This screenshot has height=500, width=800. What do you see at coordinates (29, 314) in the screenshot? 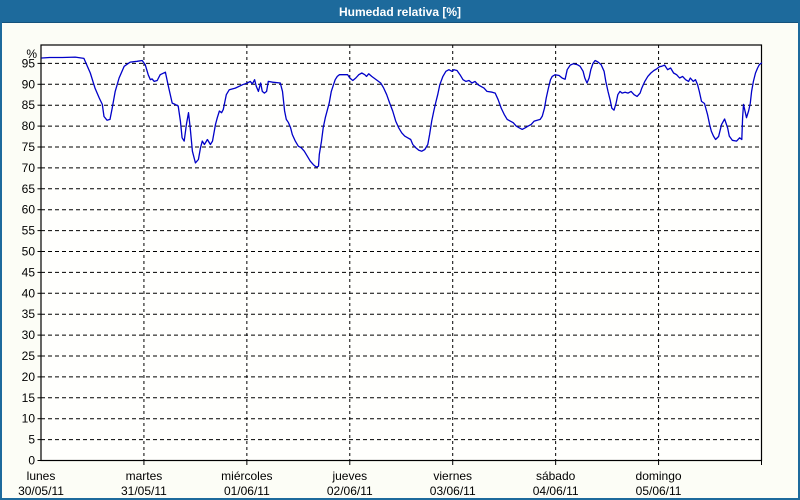
I see `y-tick-label: 35` at bounding box center [29, 314].